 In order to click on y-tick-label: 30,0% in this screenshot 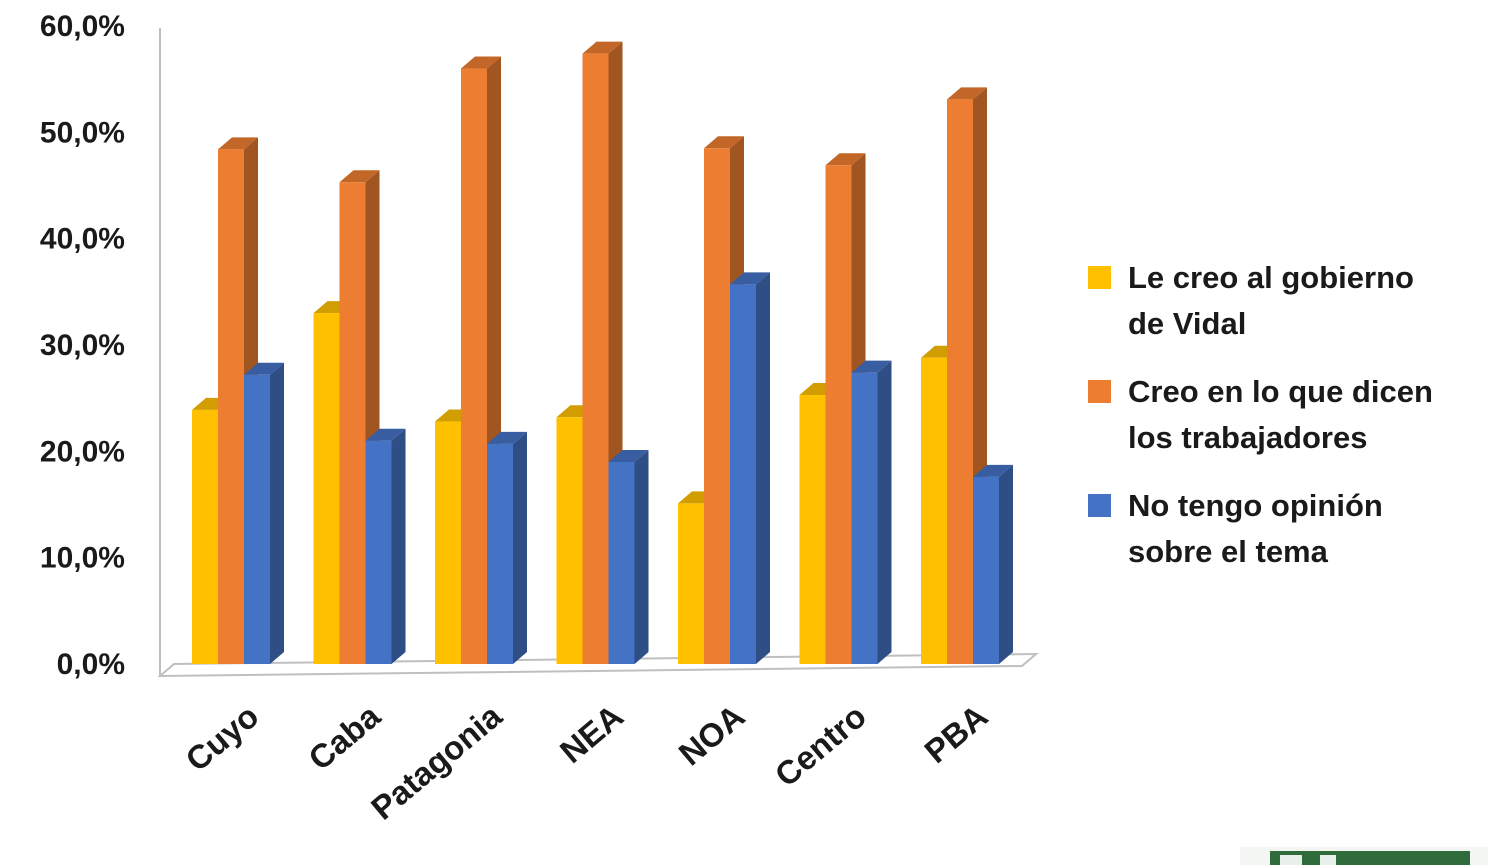, I will do `click(82, 345)`.